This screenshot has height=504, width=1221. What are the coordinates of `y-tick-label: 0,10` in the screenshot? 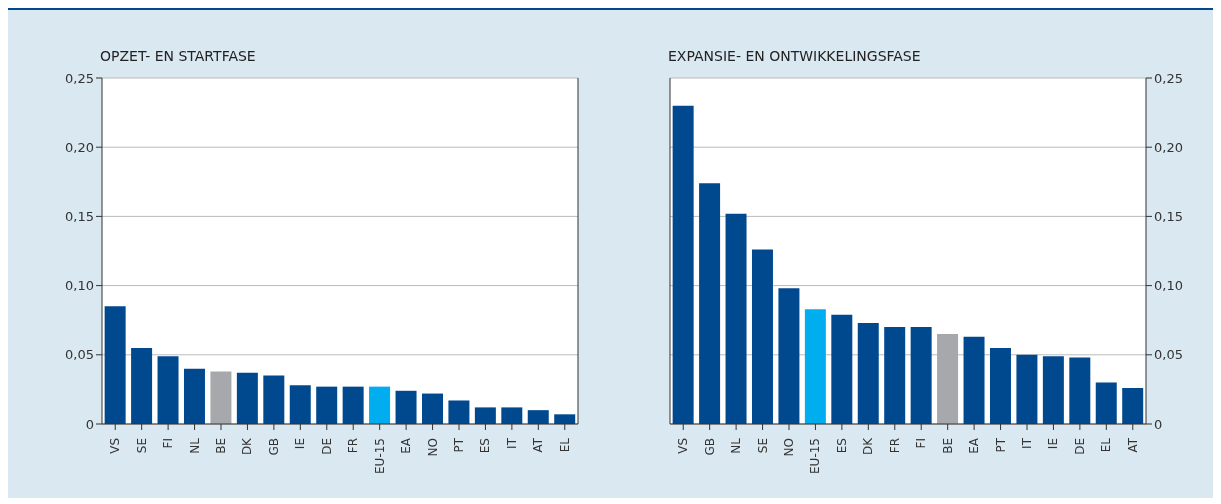 It's located at (79, 286).